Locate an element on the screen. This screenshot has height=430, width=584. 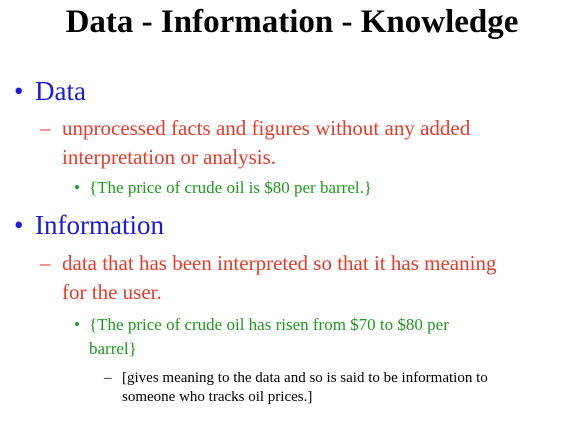
slide-title: Data - Information - Knowledge is located at coordinates (292, 22).